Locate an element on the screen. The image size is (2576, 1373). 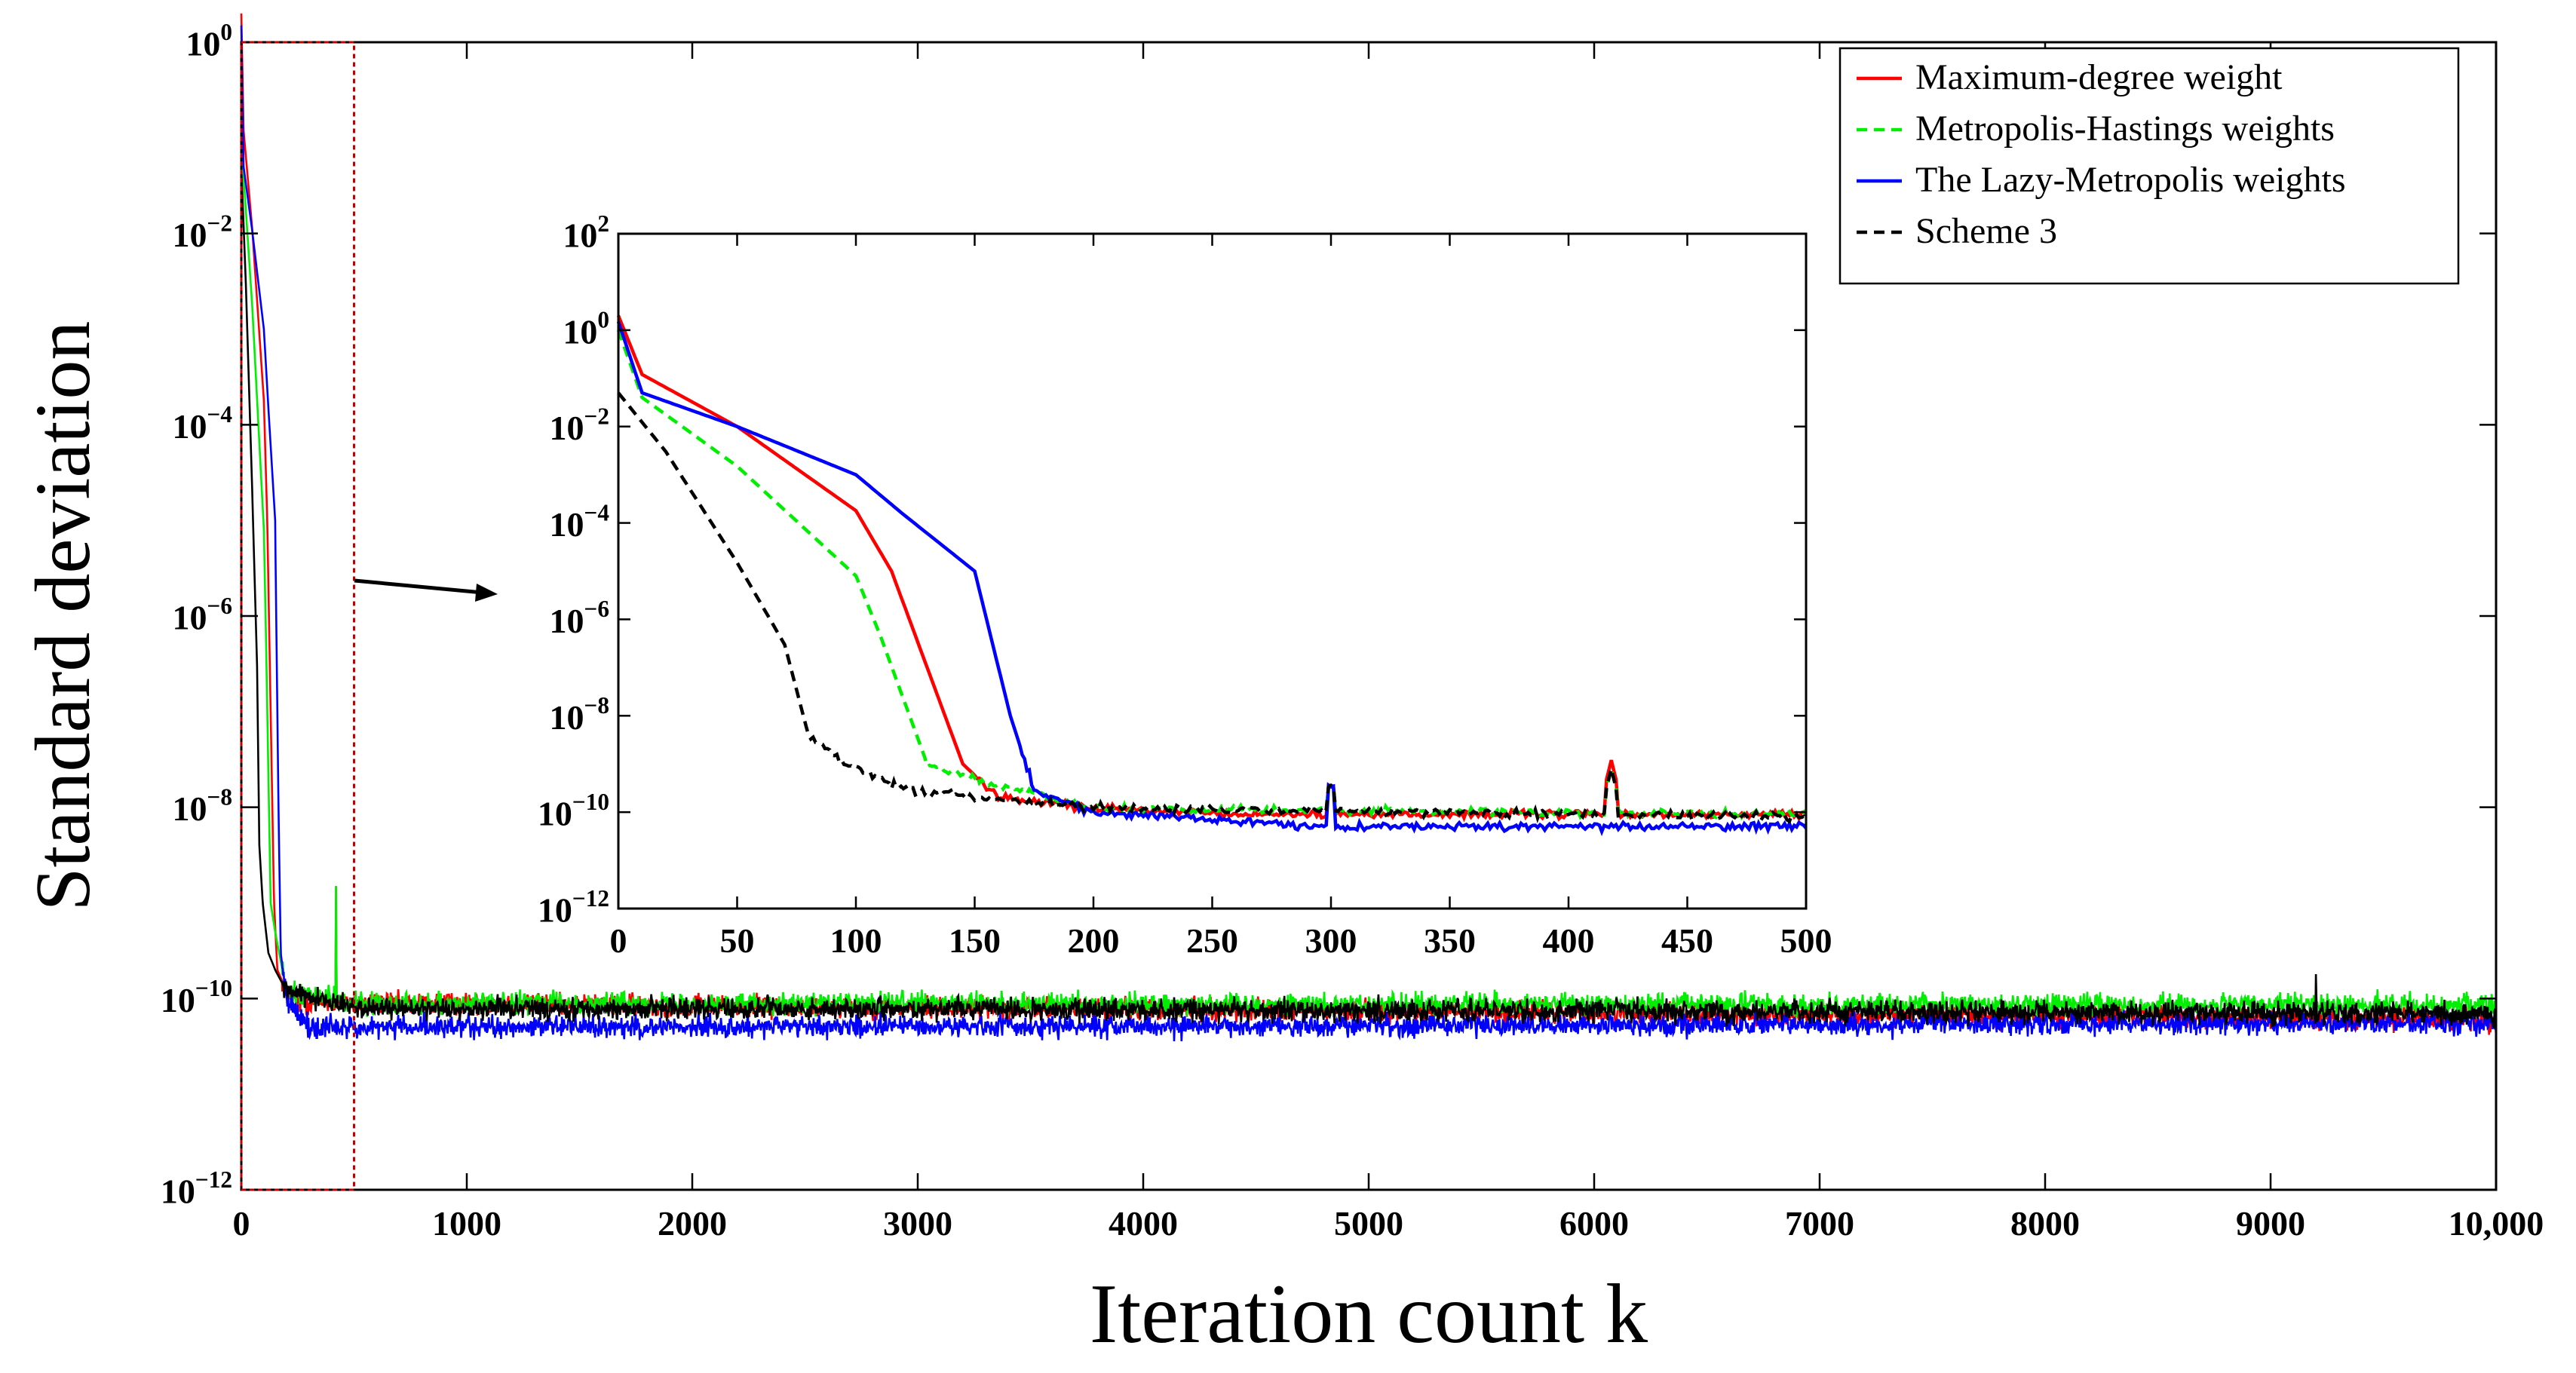
inset-x-tick-label: 150 is located at coordinates (975, 940).